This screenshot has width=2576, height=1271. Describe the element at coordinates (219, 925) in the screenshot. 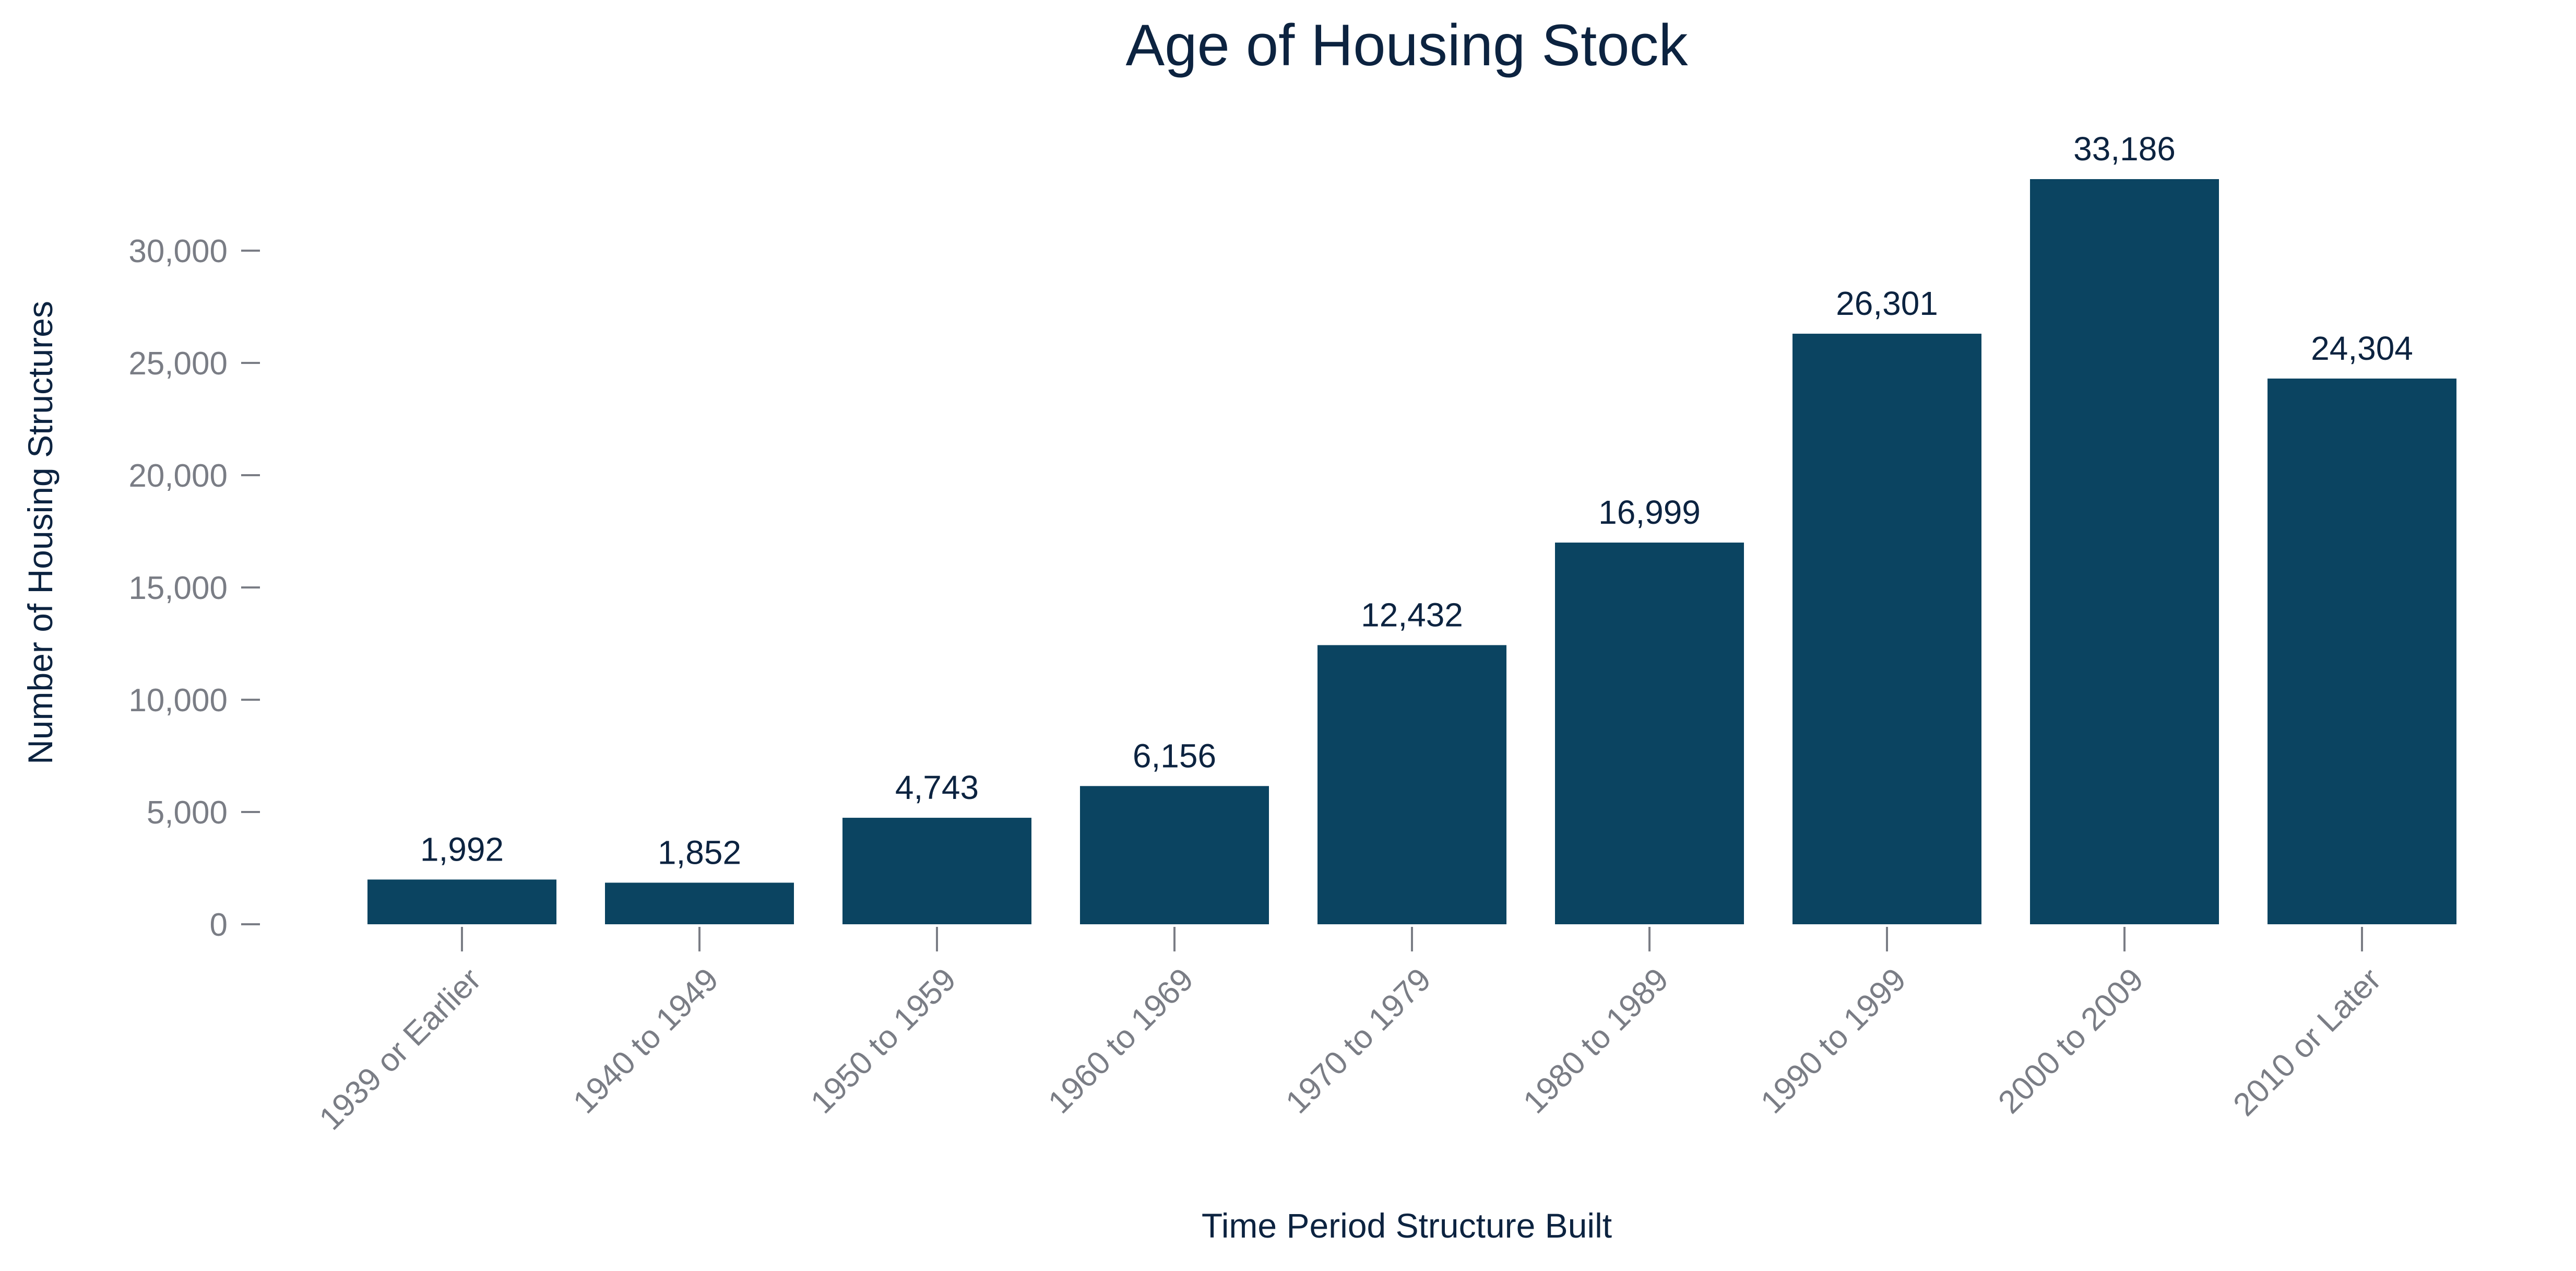

I see `y-tick-label: 0` at that location.